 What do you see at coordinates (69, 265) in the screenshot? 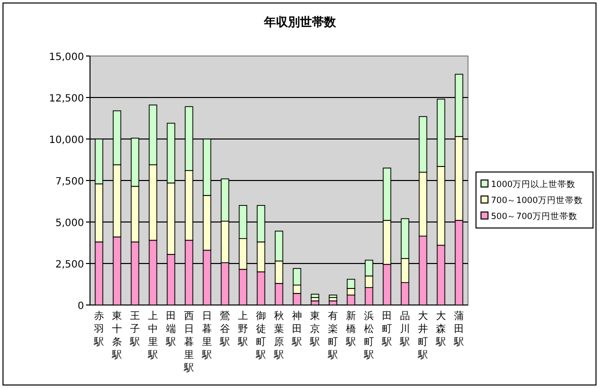
I see `y-tick-label: 2,500` at bounding box center [69, 265].